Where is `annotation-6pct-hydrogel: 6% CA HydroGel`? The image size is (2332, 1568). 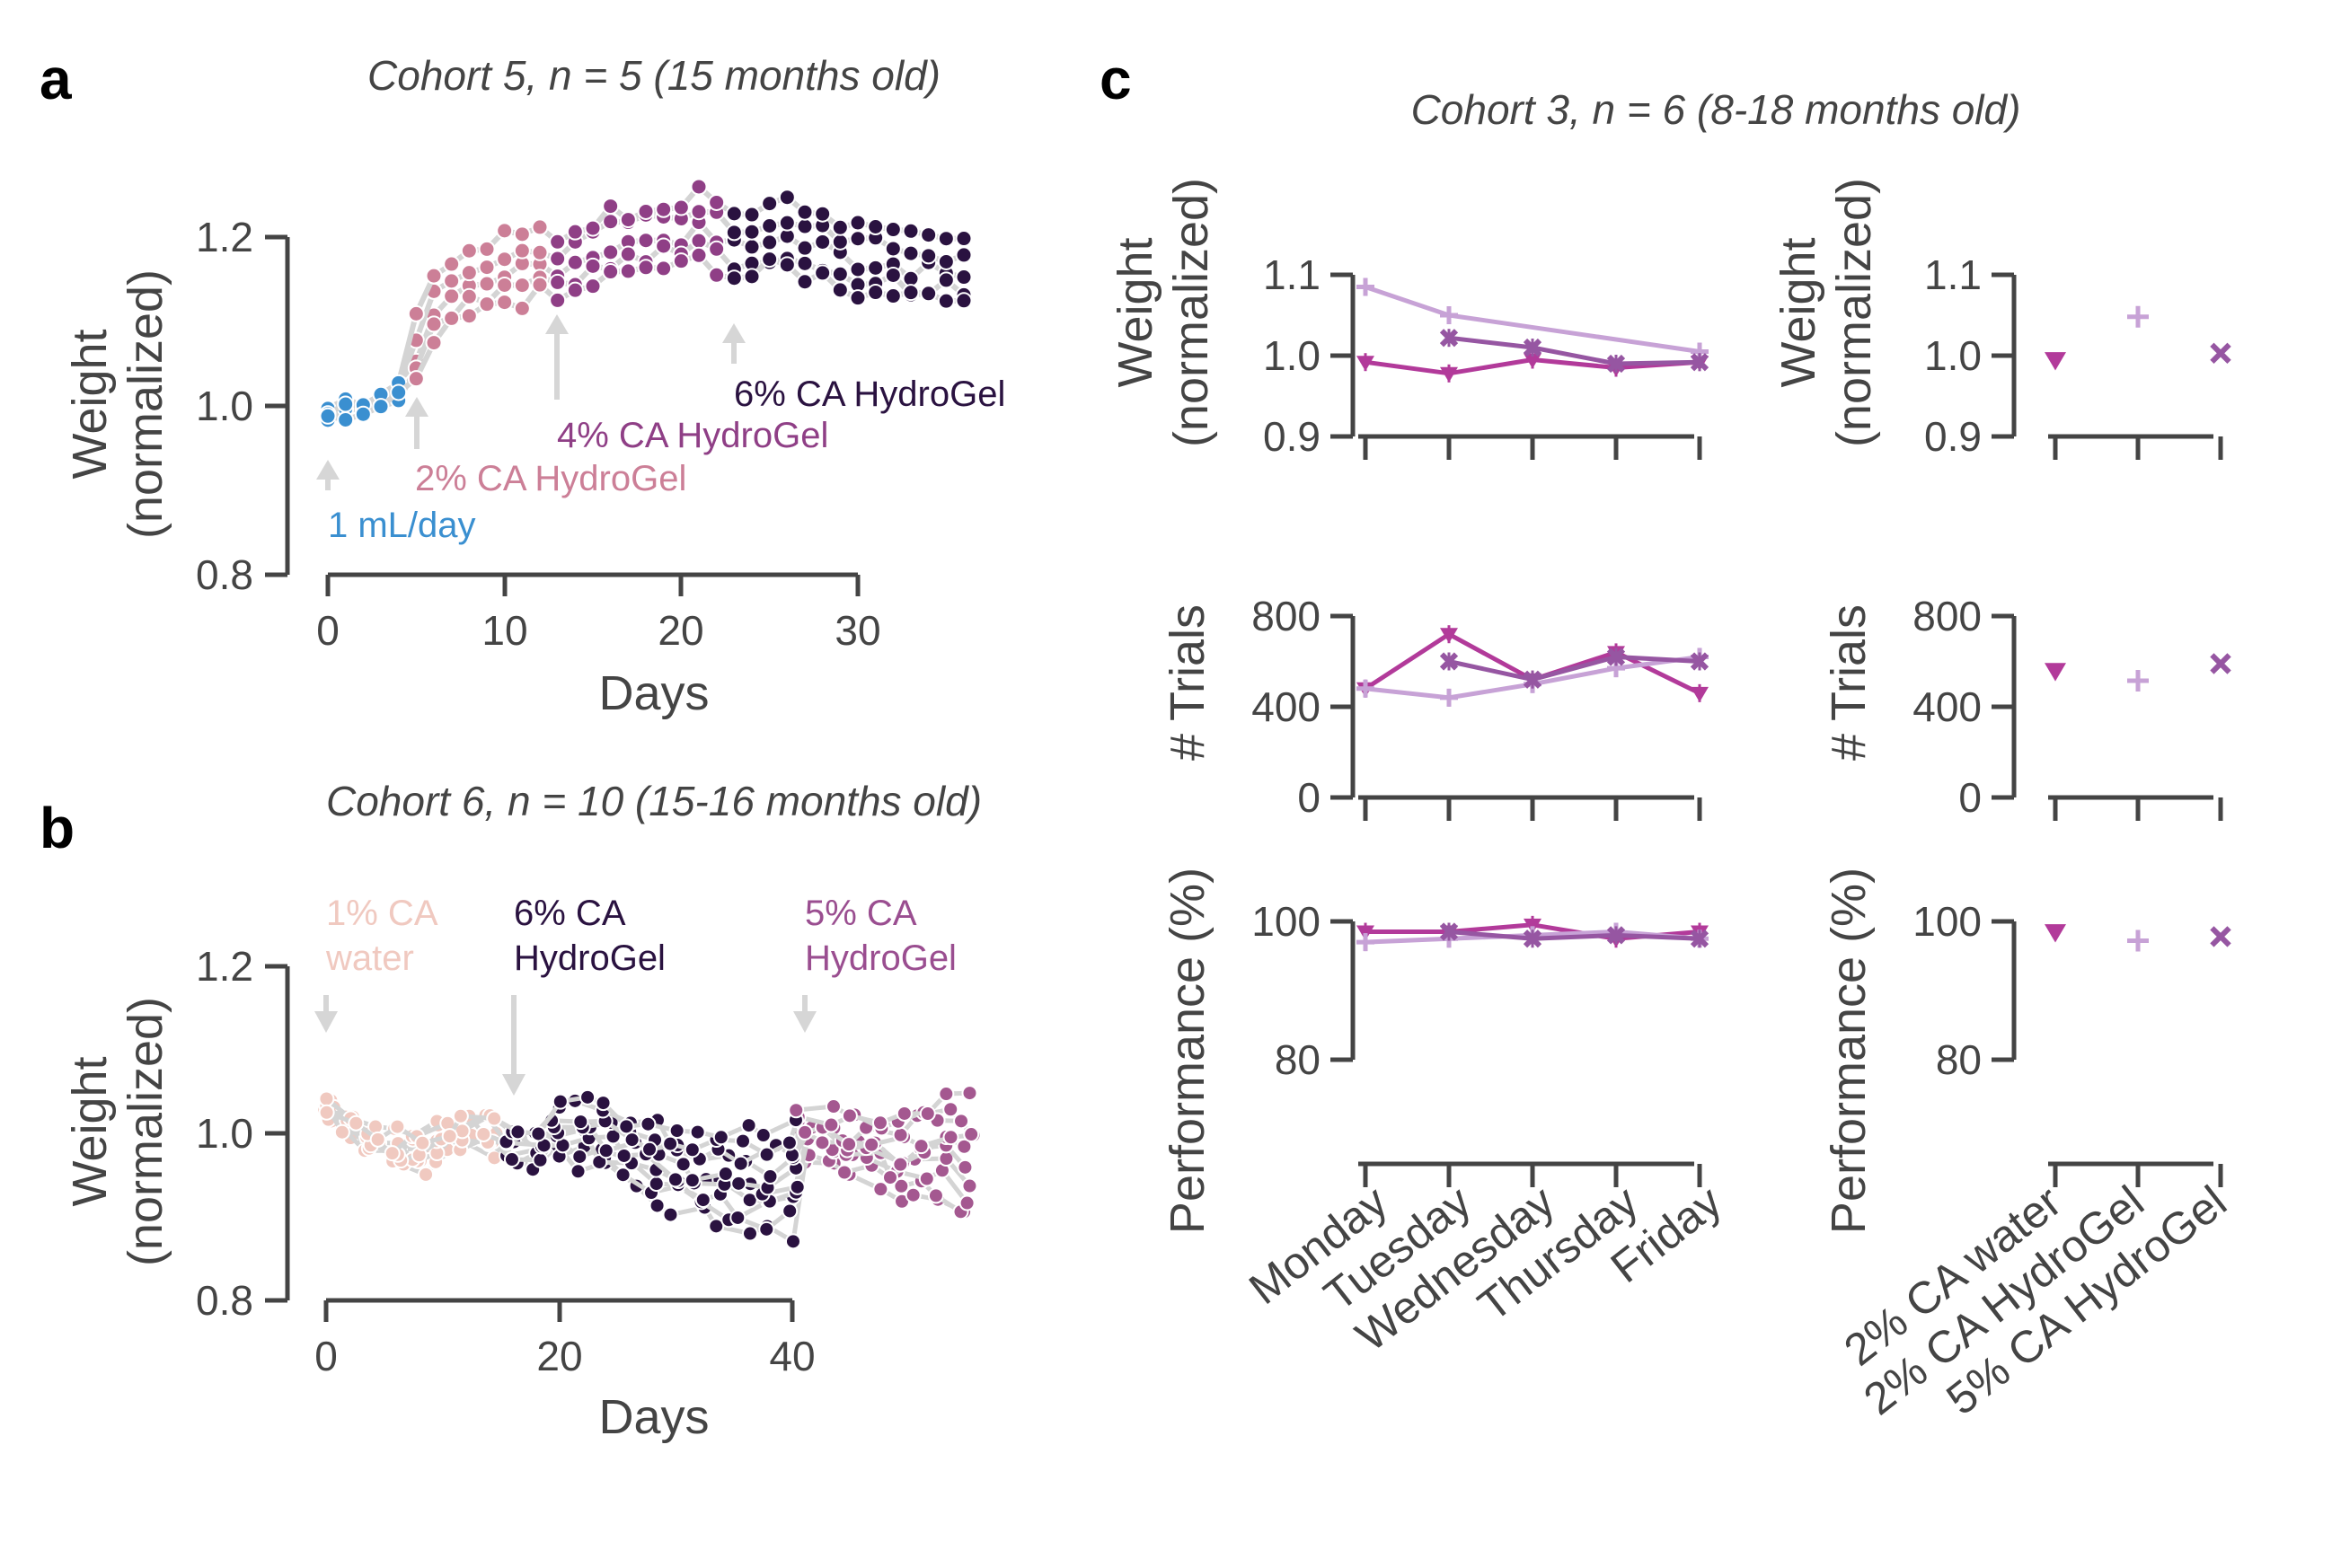 annotation-6pct-hydrogel: 6% CA HydroGel is located at coordinates (870, 394).